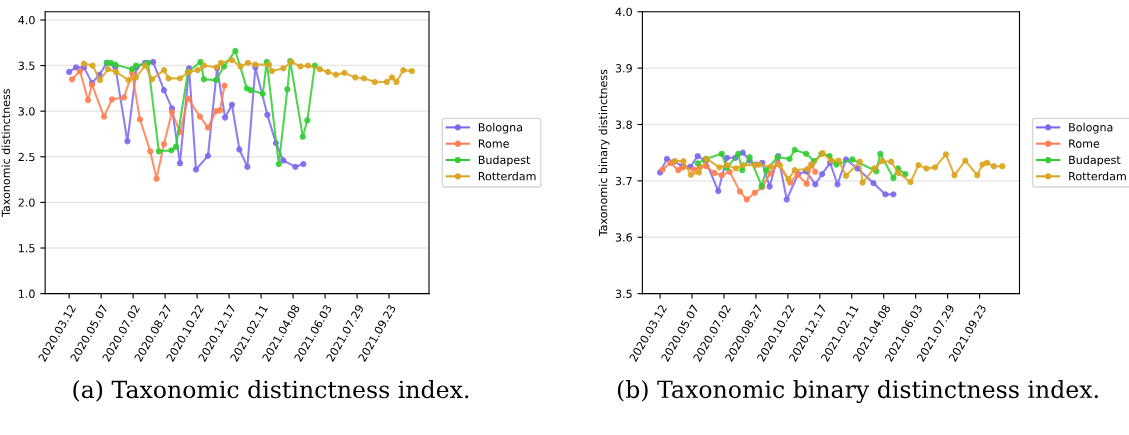 The image size is (1129, 435). Describe the element at coordinates (26, 248) in the screenshot. I see `y-tick-label: 1.5` at that location.